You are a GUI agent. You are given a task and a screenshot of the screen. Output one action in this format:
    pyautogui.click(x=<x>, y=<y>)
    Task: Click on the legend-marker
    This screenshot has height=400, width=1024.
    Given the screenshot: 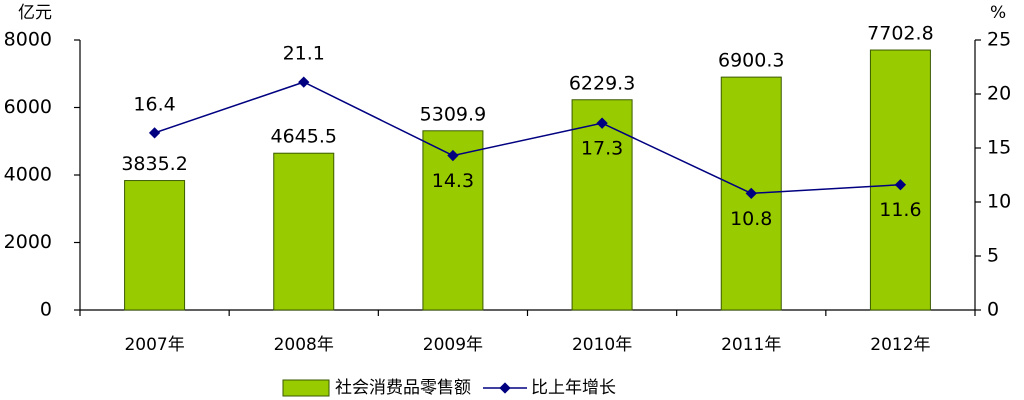 What is the action you would take?
    pyautogui.click(x=505, y=388)
    